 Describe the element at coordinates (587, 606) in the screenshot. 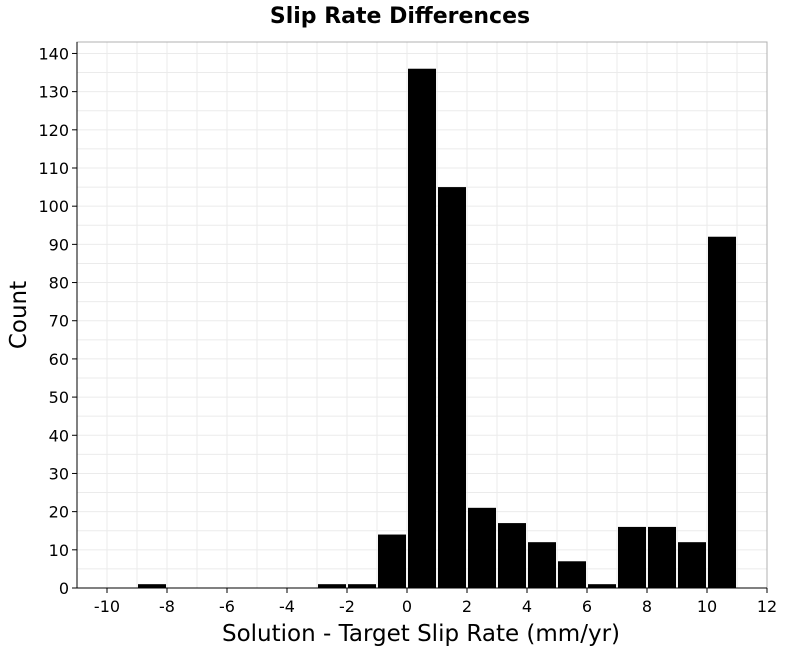

I see `x-tick-label: 6` at that location.